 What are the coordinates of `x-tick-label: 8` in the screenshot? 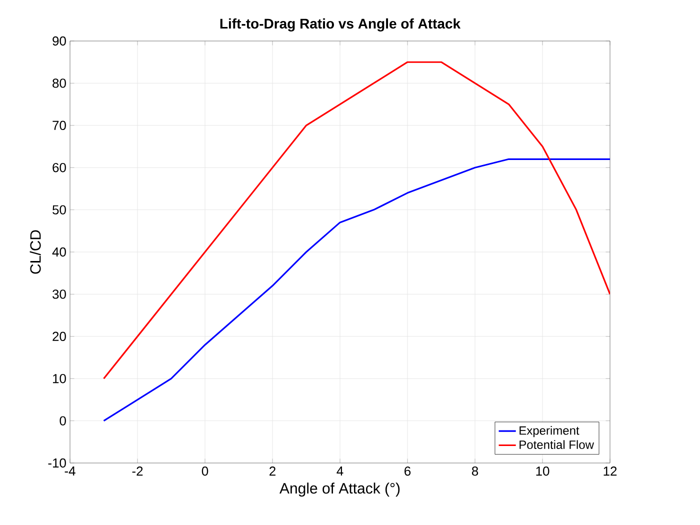 It's located at (475, 471).